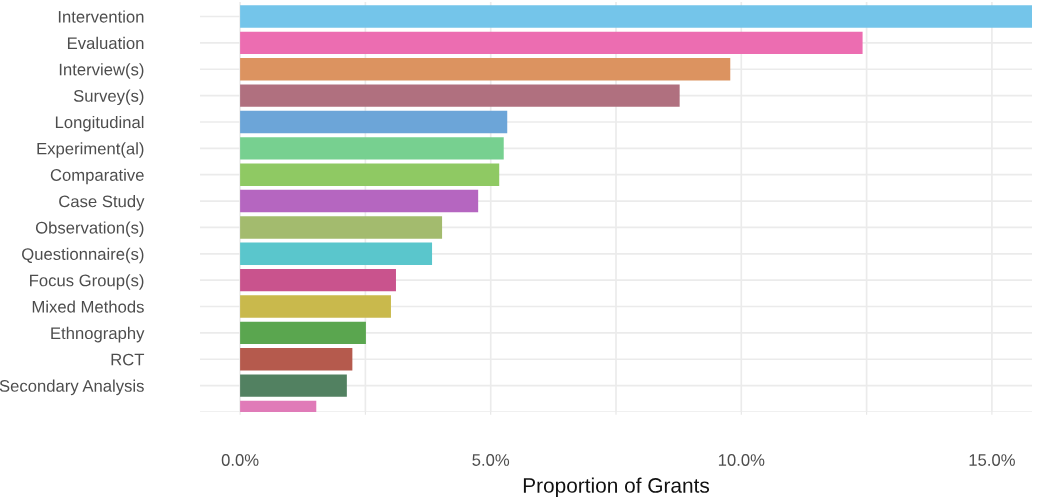 This screenshot has height=498, width=1040. Describe the element at coordinates (128, 359) in the screenshot. I see `y-tick-label: RCT` at that location.